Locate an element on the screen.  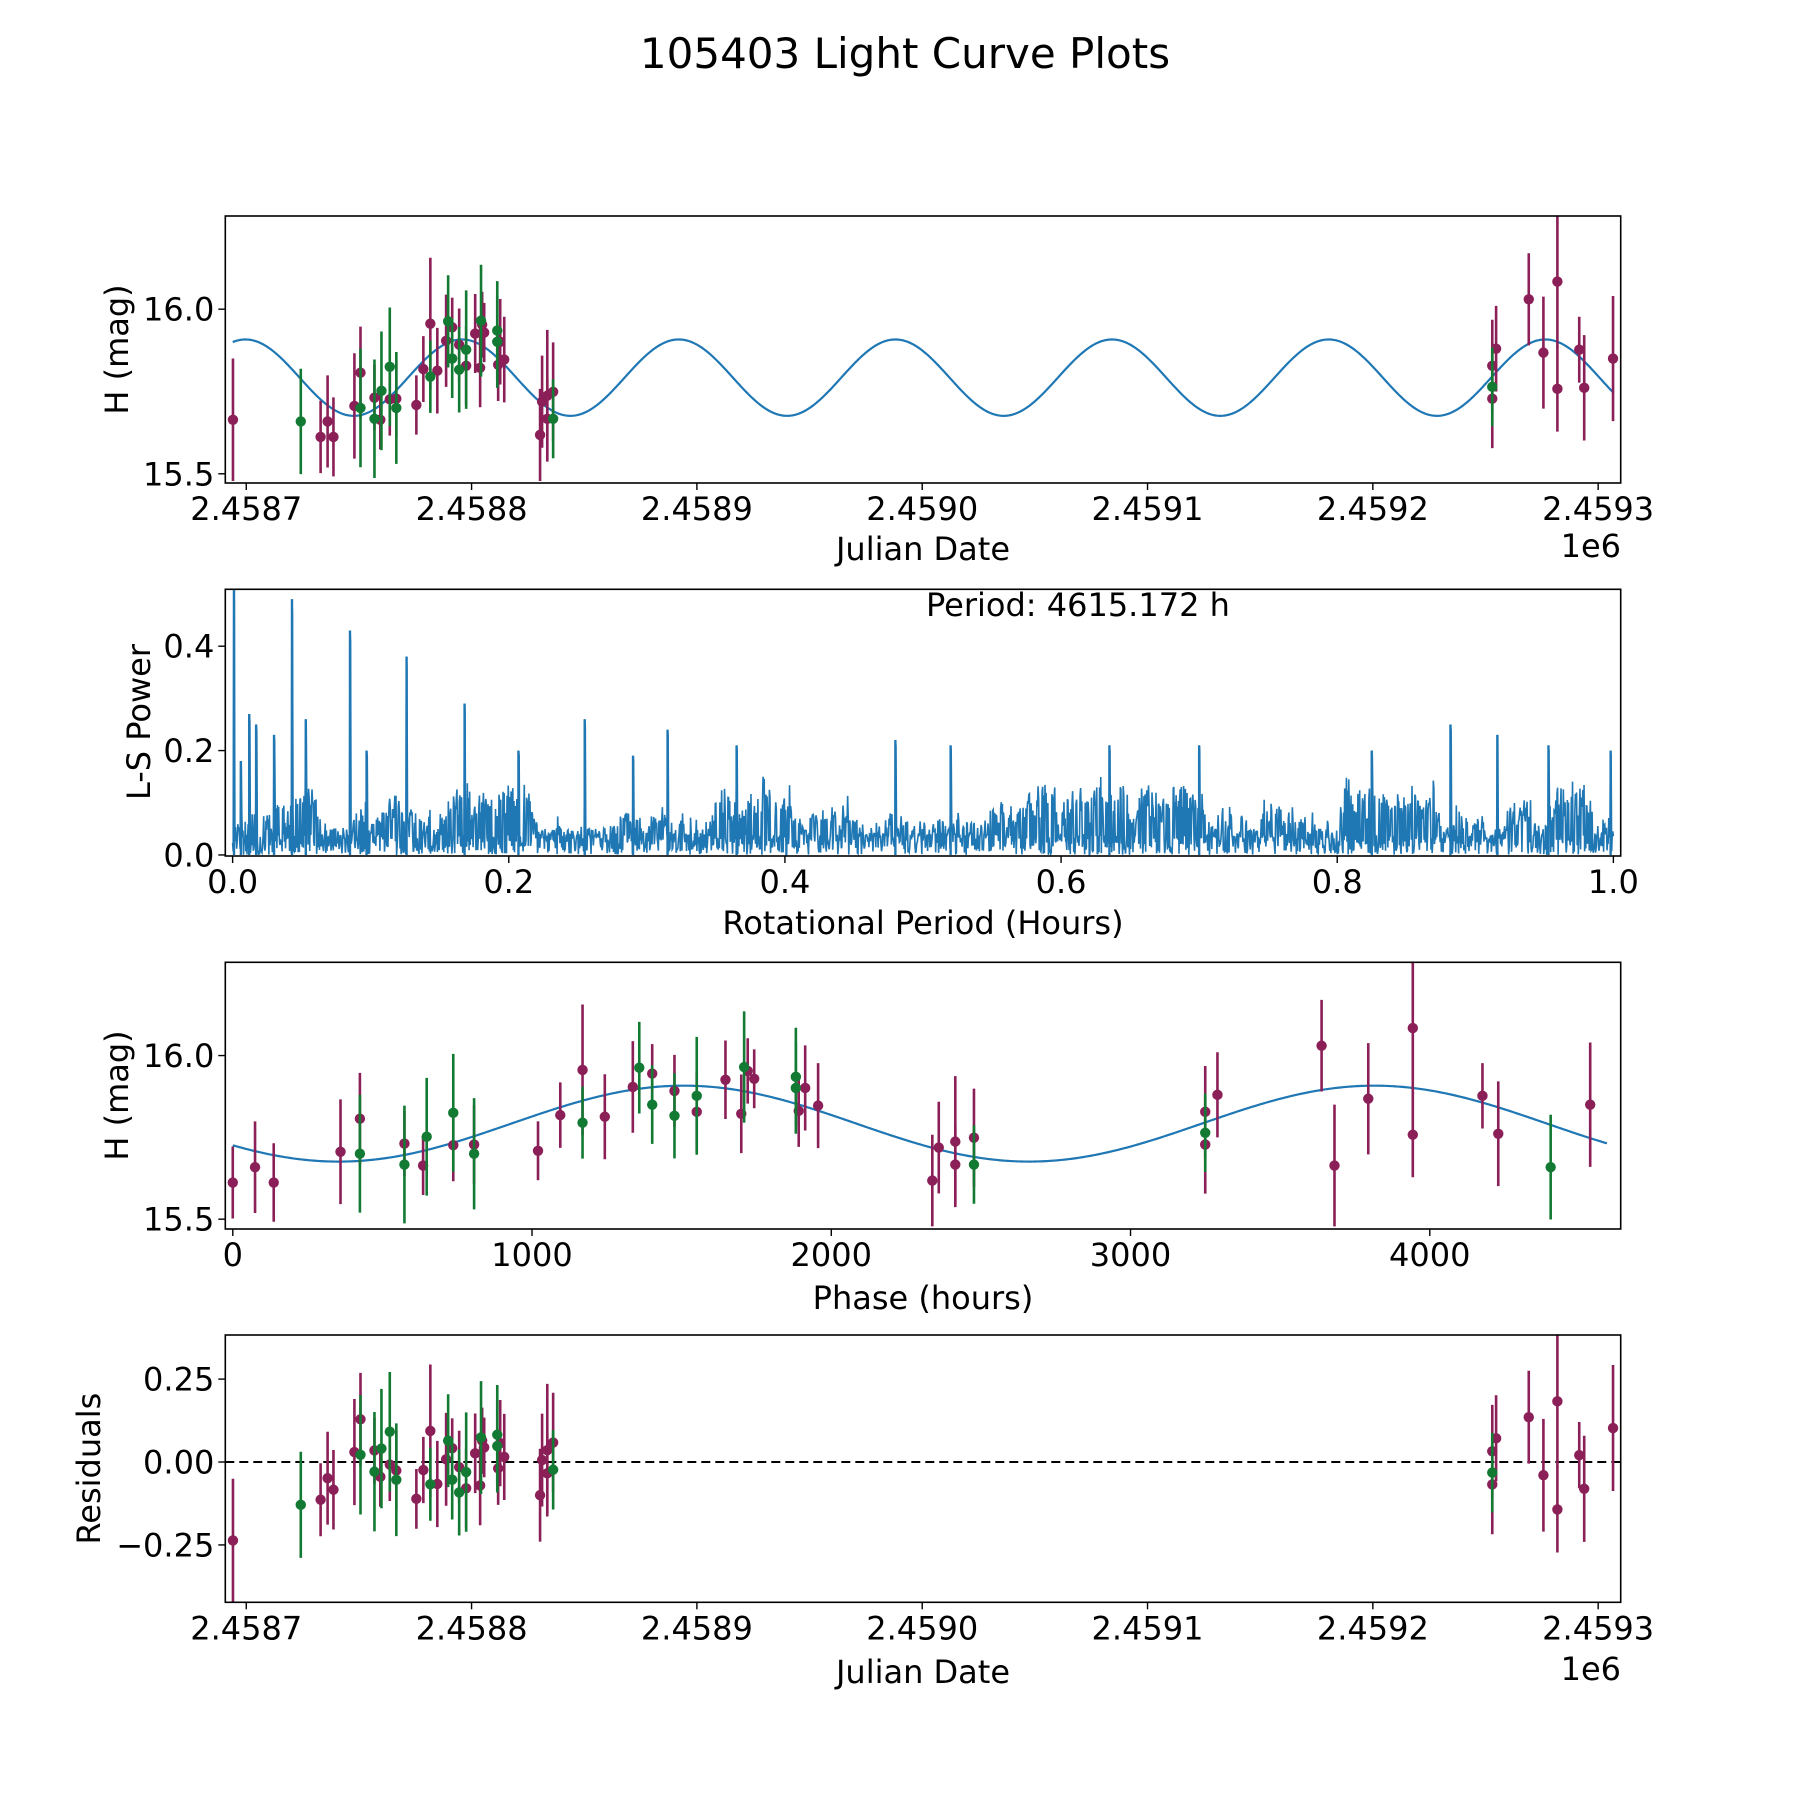
light-curve-marks is located at coordinates (923, 349).